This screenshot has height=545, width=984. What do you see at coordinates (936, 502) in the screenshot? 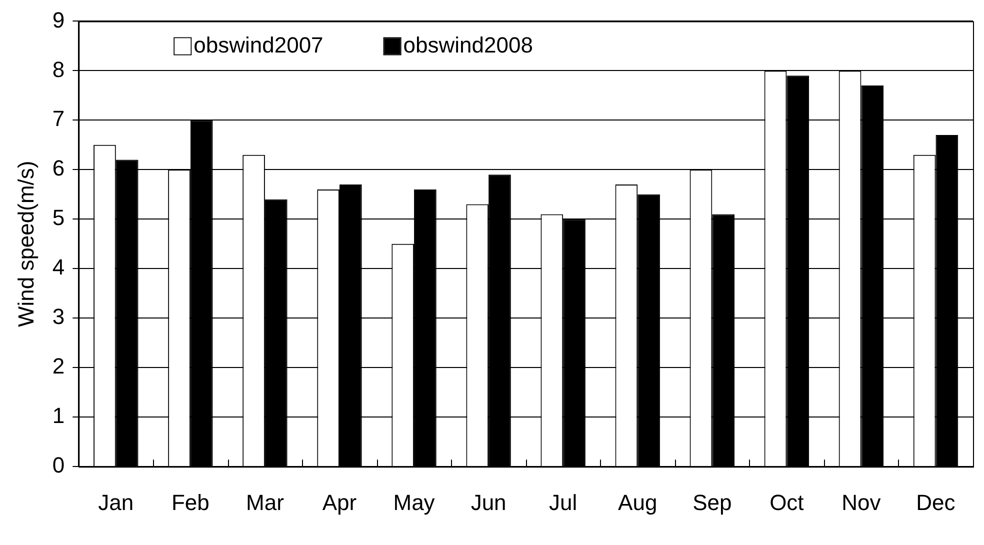
I see `x-tick-label: Dec` at bounding box center [936, 502].